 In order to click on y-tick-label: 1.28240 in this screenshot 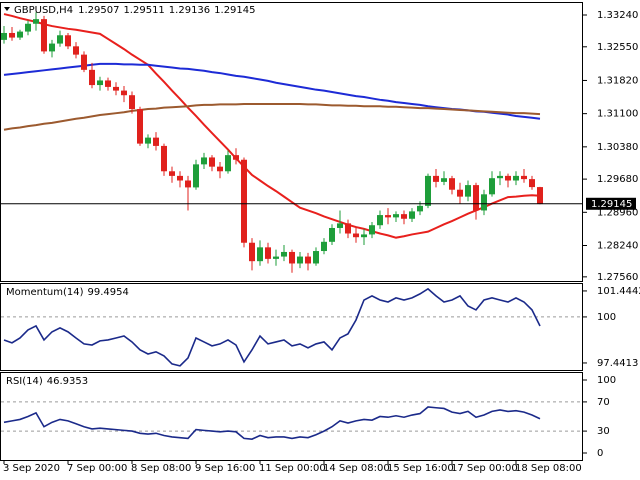, I will do `click(617, 246)`.